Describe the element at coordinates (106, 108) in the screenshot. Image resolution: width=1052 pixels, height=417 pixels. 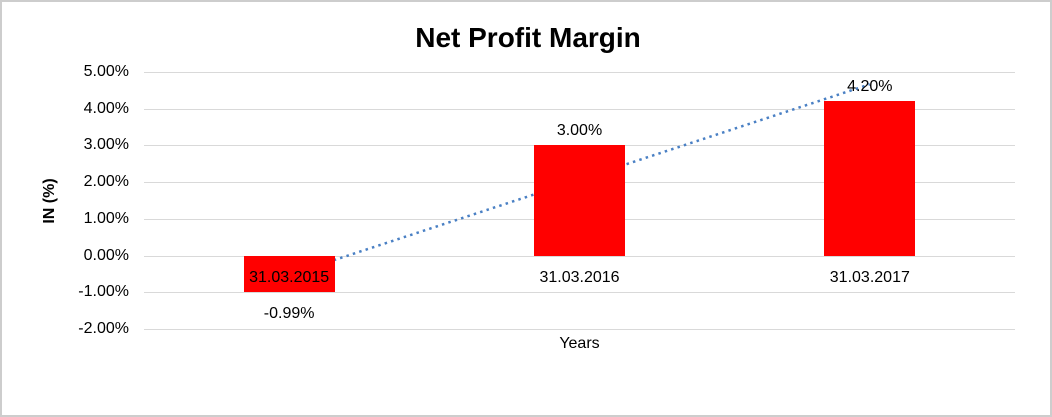
I see `y-tick-label: 4.00%` at that location.